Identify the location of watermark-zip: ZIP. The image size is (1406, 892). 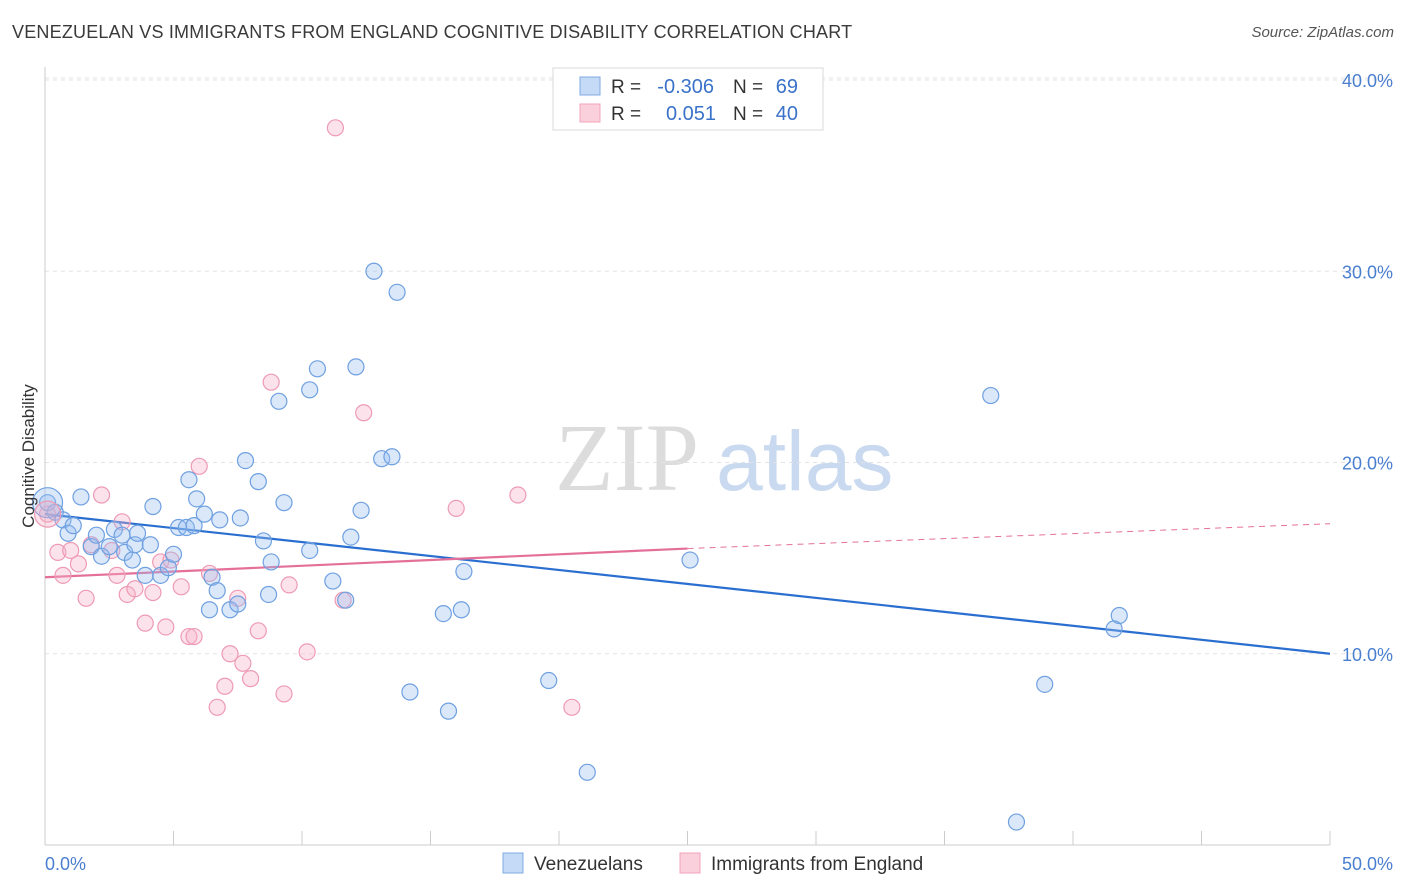
(627, 457).